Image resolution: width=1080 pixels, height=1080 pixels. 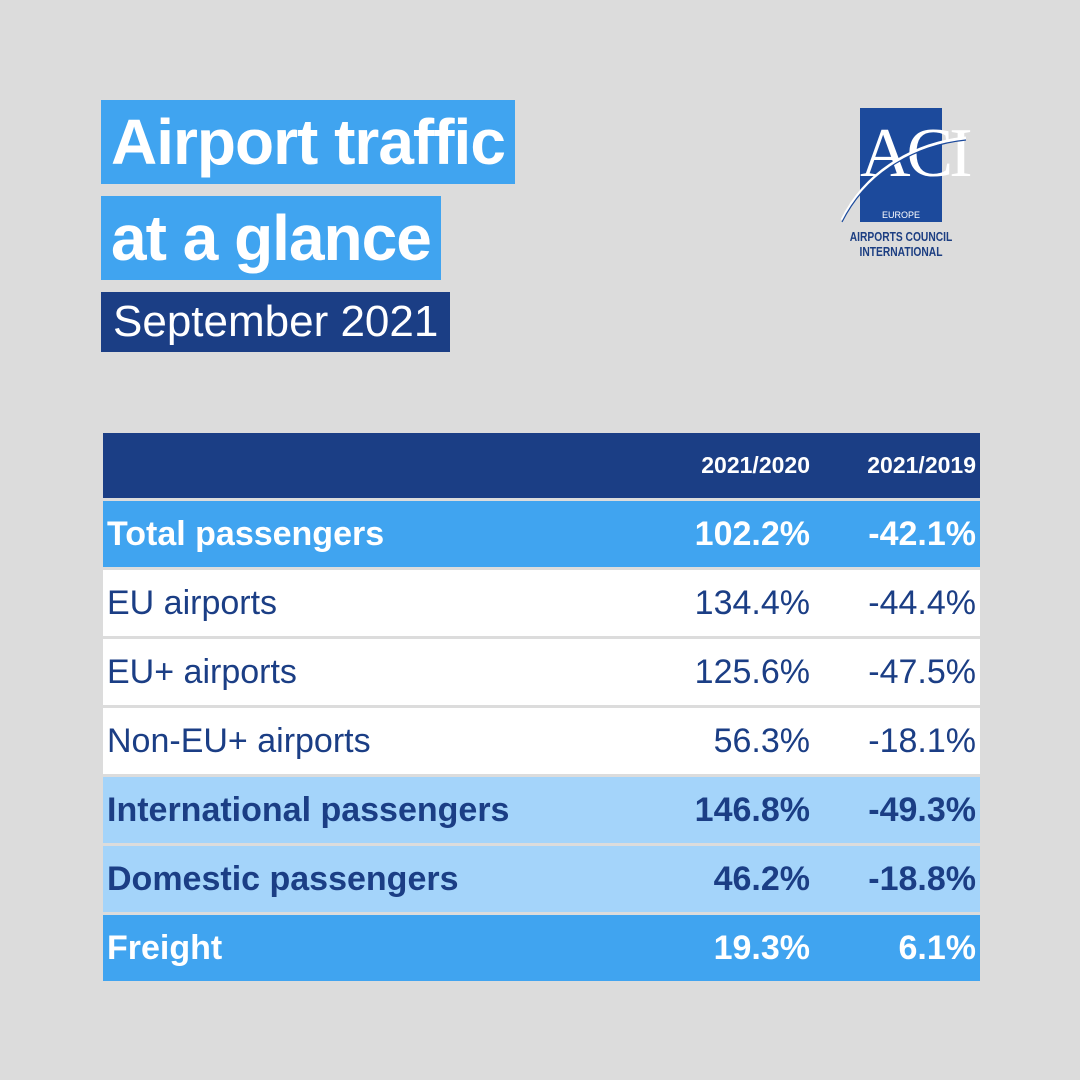 What do you see at coordinates (901, 252) in the screenshot?
I see `logo-caption-line-2: INTERNATIONAL` at bounding box center [901, 252].